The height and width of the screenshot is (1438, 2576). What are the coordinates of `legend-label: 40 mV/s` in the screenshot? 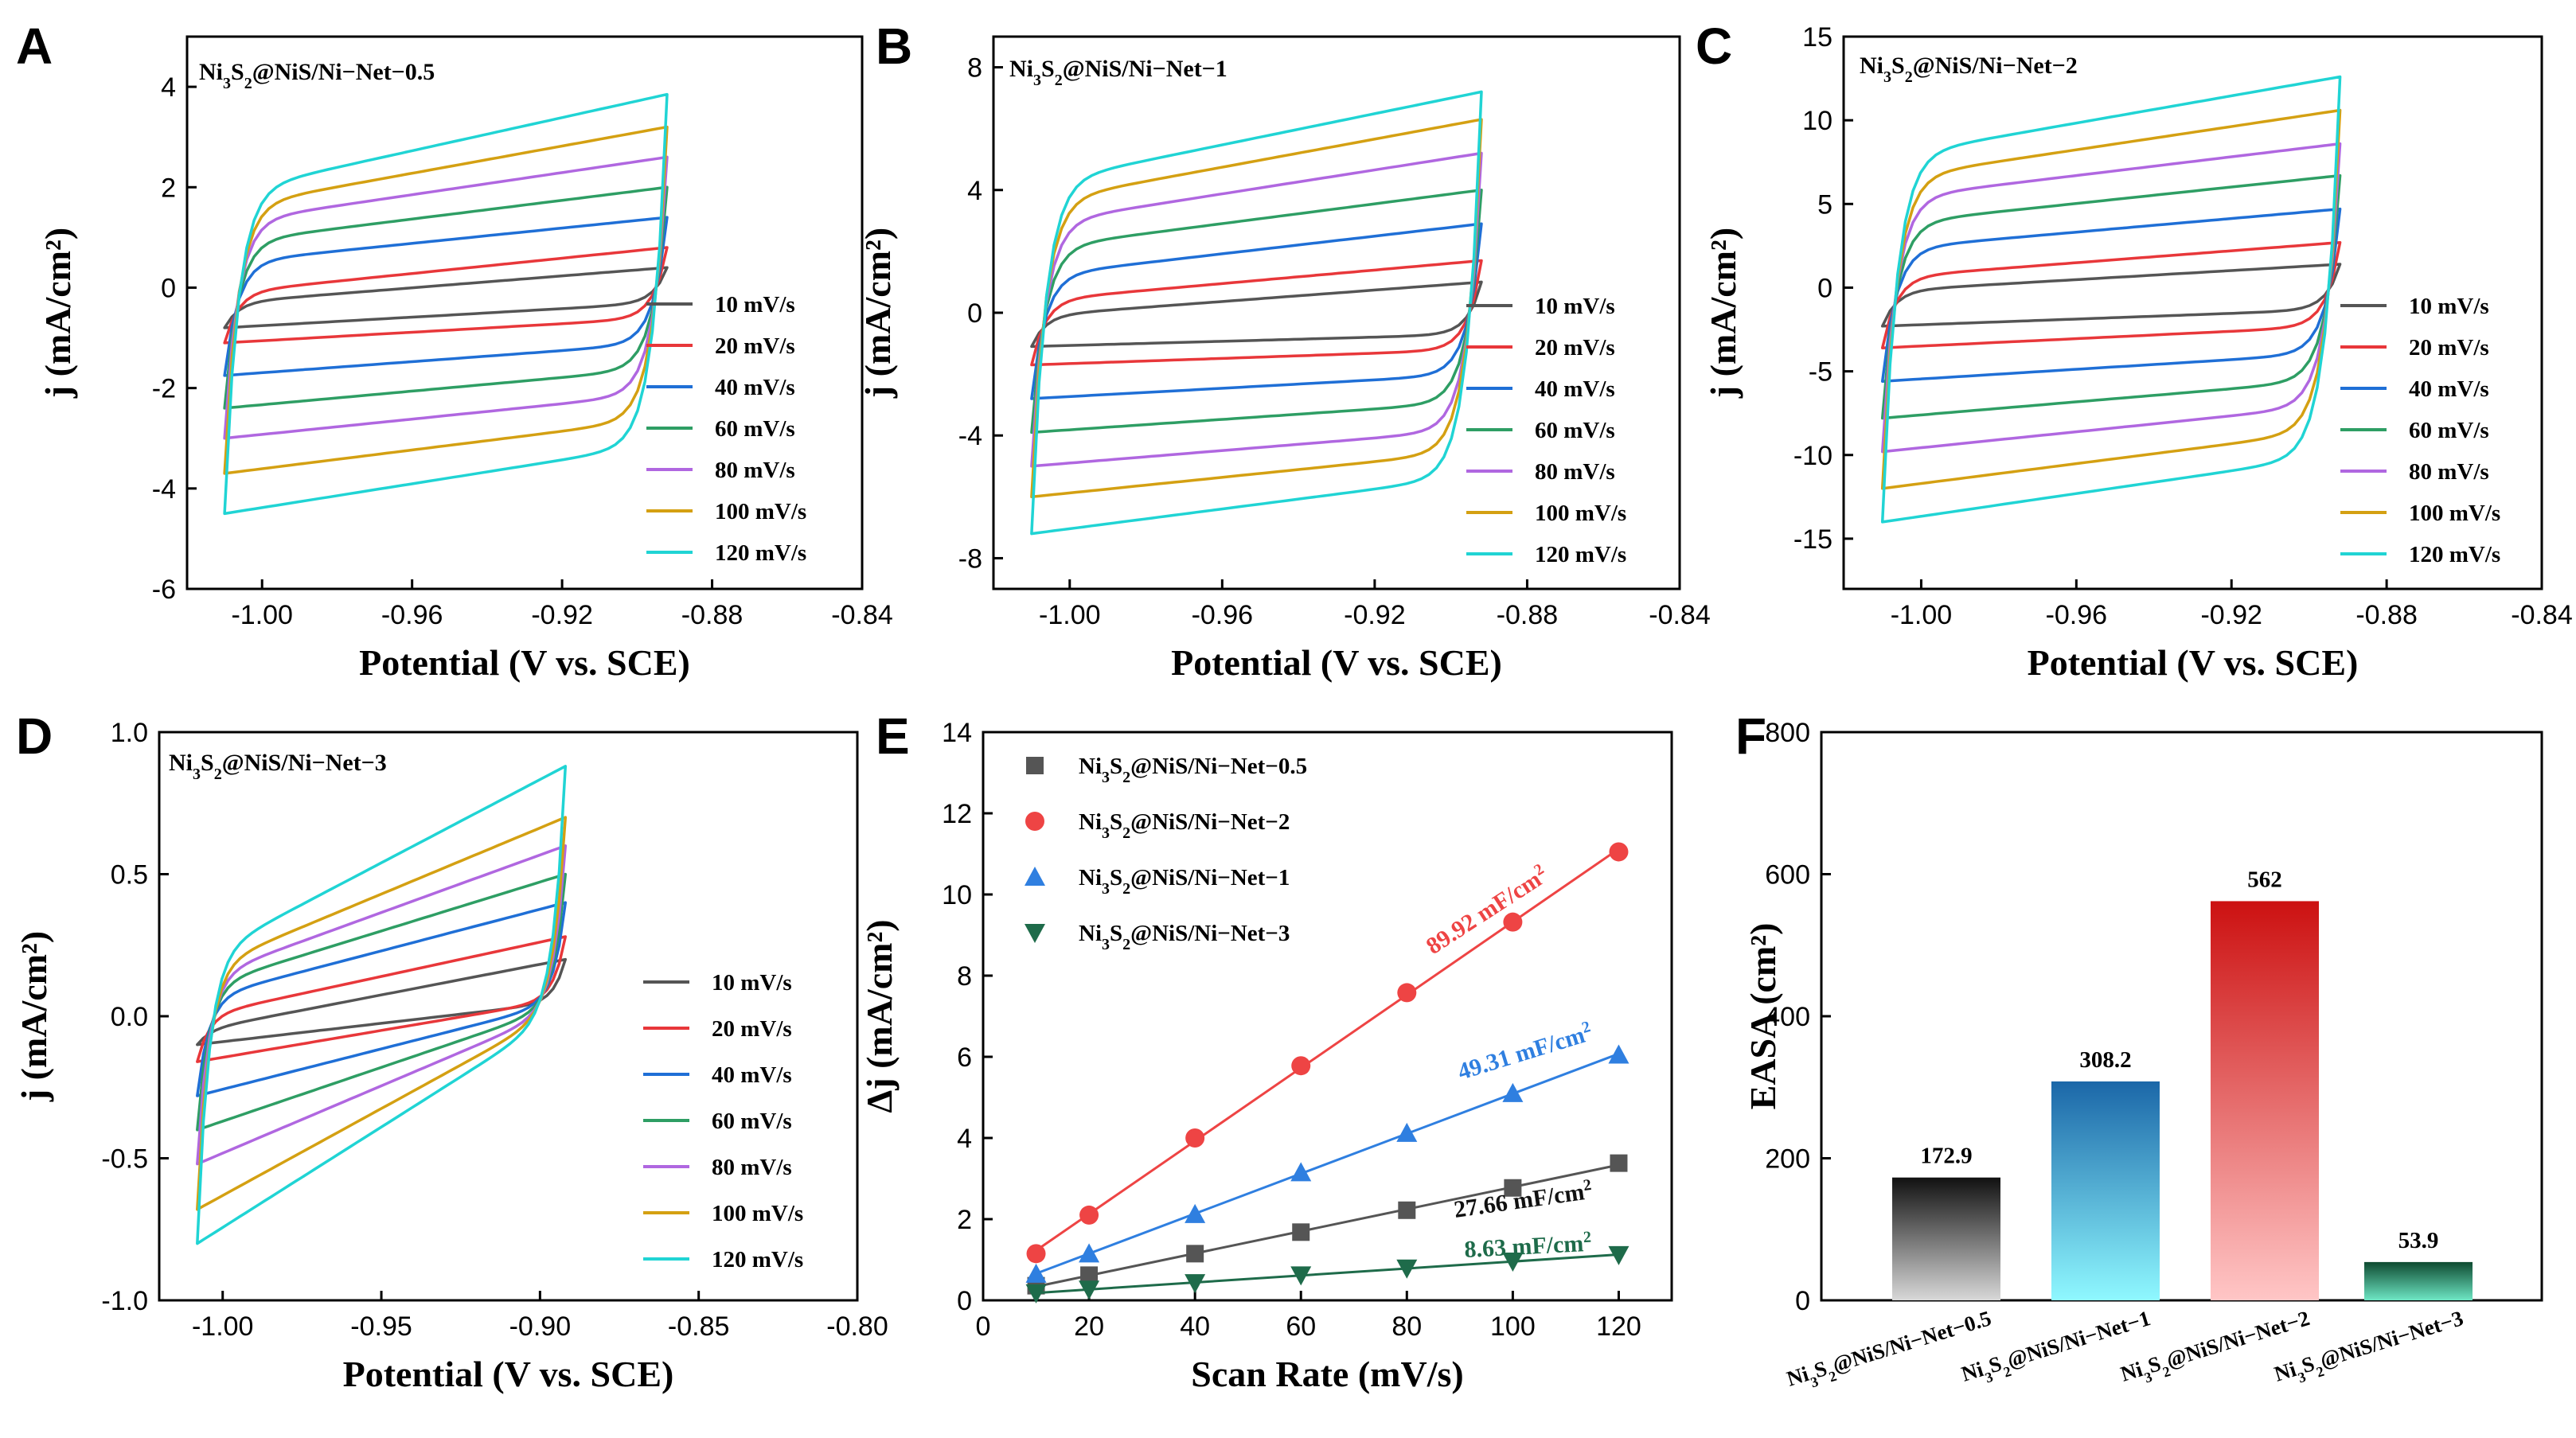 It's located at (2449, 389).